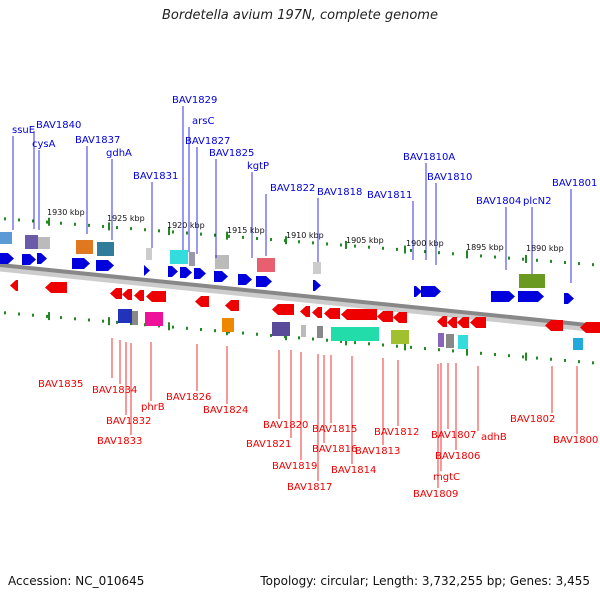  What do you see at coordinates (128, 421) in the screenshot?
I see `reverse-gene-label: BAV1832` at bounding box center [128, 421].